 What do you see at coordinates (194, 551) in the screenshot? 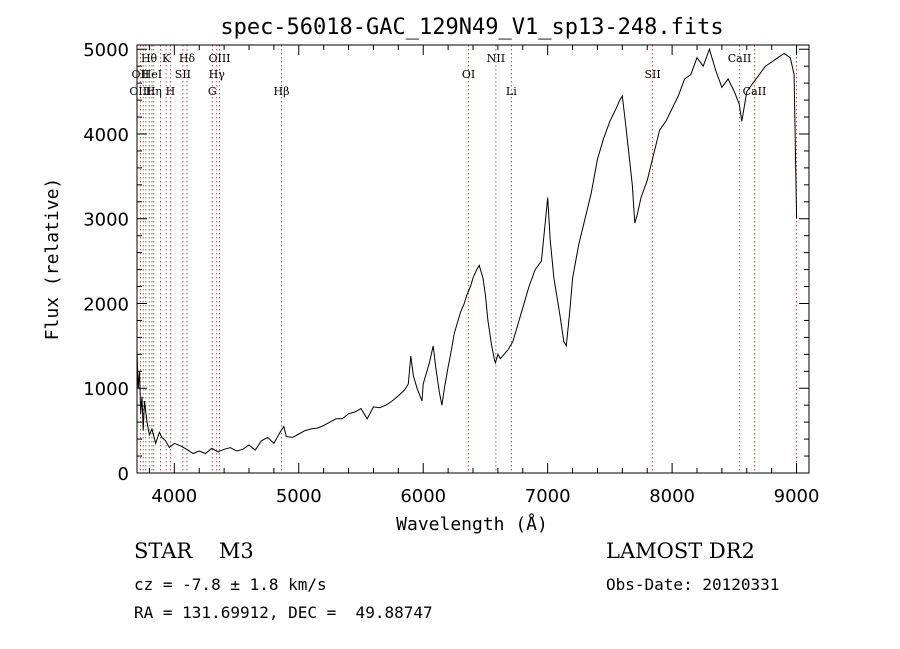
I see `star-class: STAR M3` at bounding box center [194, 551].